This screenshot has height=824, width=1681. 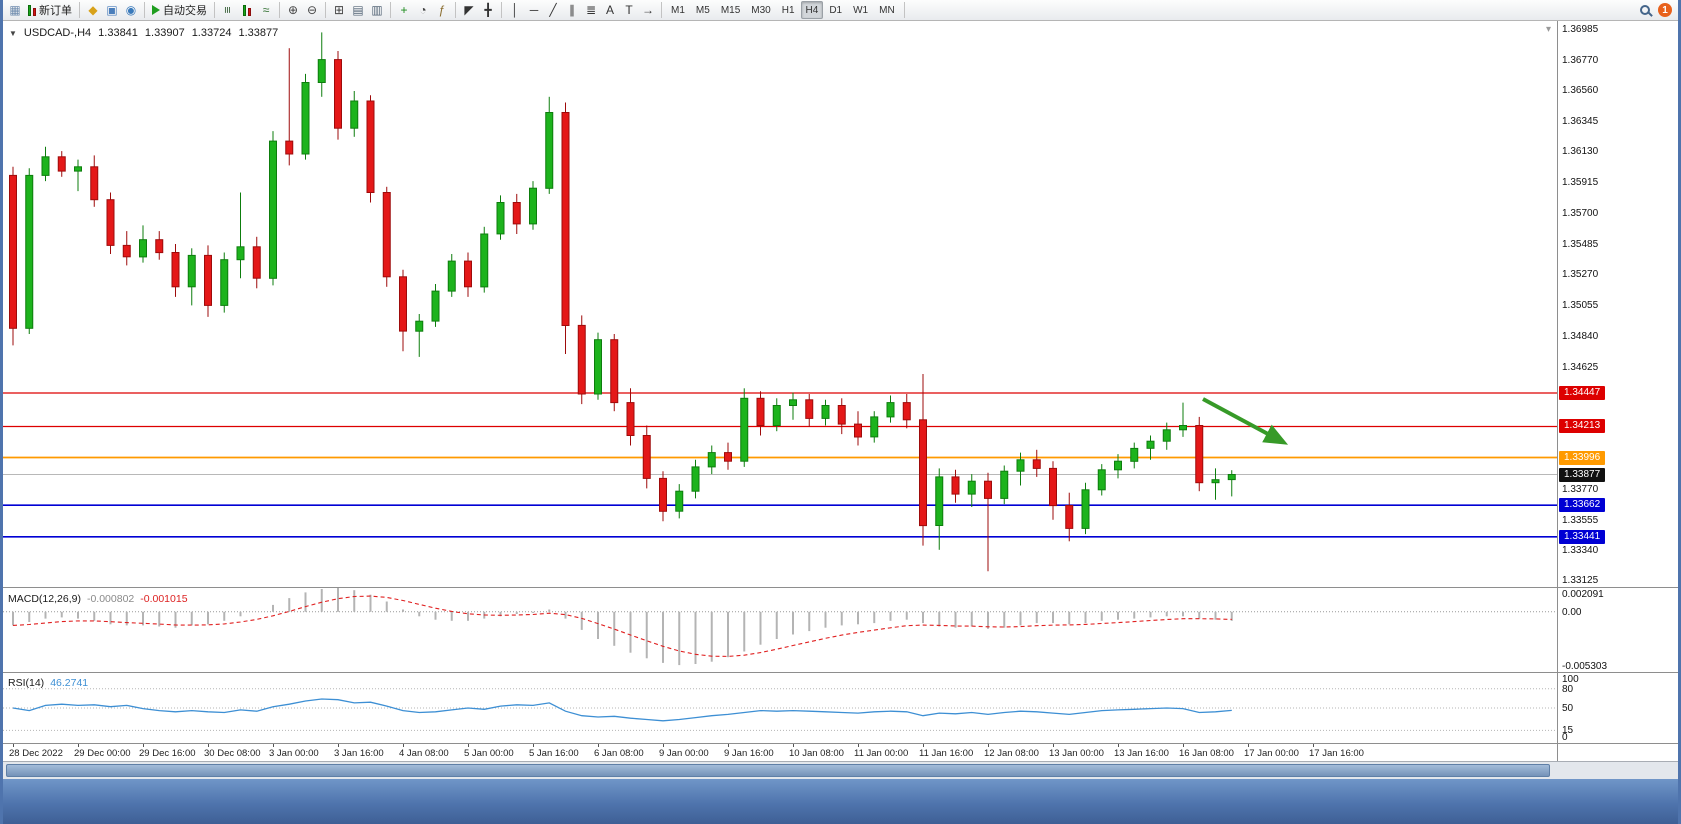 I want to click on cursor-icon: ◤, so click(x=469, y=10).